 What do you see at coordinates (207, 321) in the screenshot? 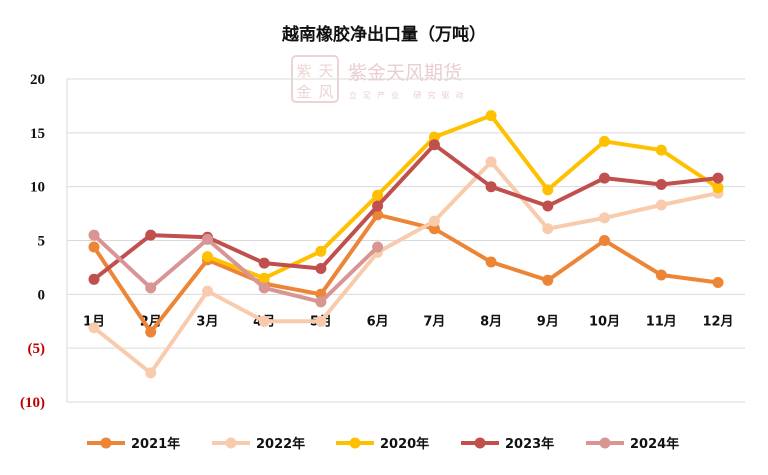
I see `x-tick-label: 3月` at bounding box center [207, 321].